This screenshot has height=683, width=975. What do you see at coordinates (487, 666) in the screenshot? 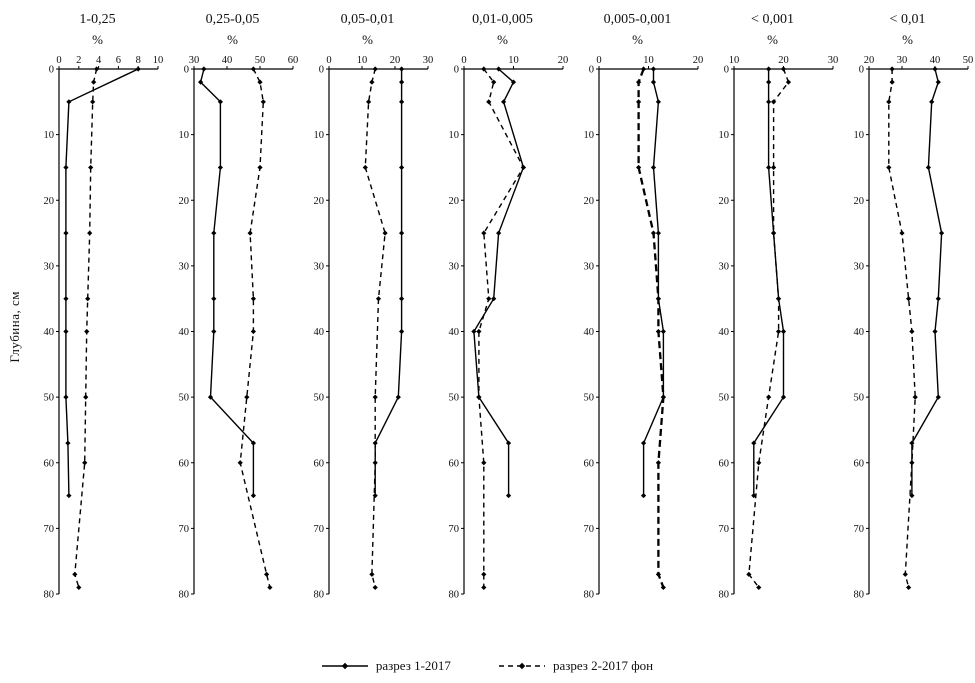
I see `legend: разрез 1-2017 разрез 2-2017 фон` at bounding box center [487, 666].